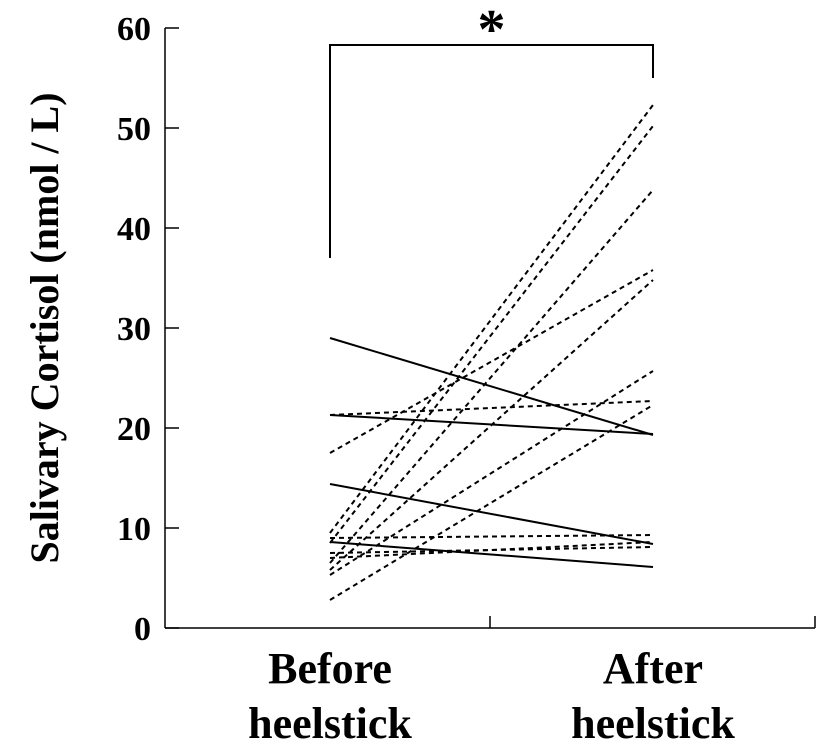 The image size is (817, 747). What do you see at coordinates (44, 327) in the screenshot?
I see `y-axis-title: Salivary Cortisol (nmol / L)` at bounding box center [44, 327].